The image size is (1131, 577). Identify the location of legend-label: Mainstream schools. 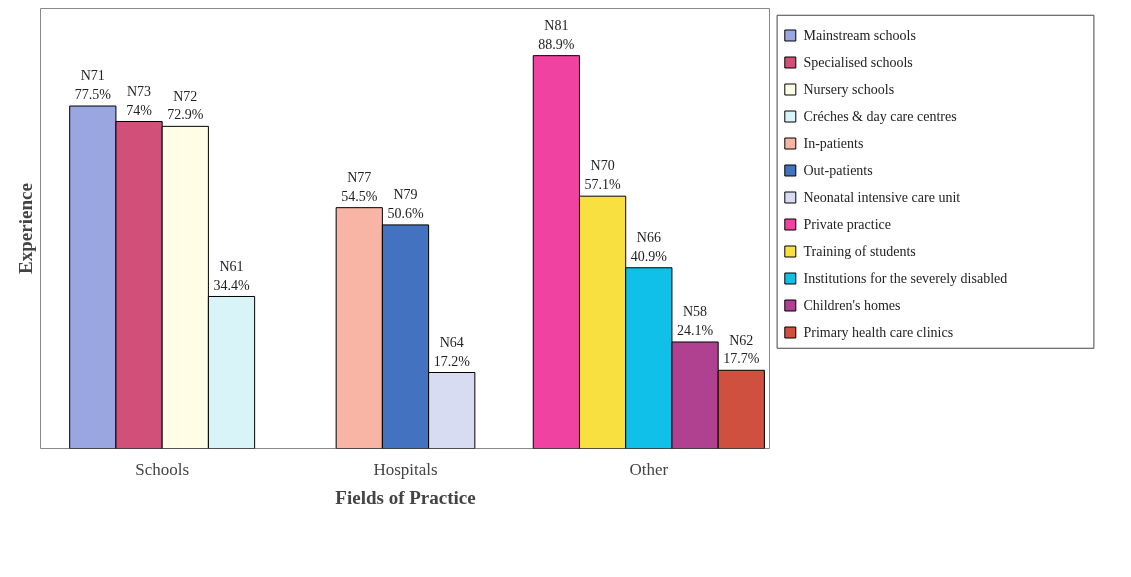
(859, 35).